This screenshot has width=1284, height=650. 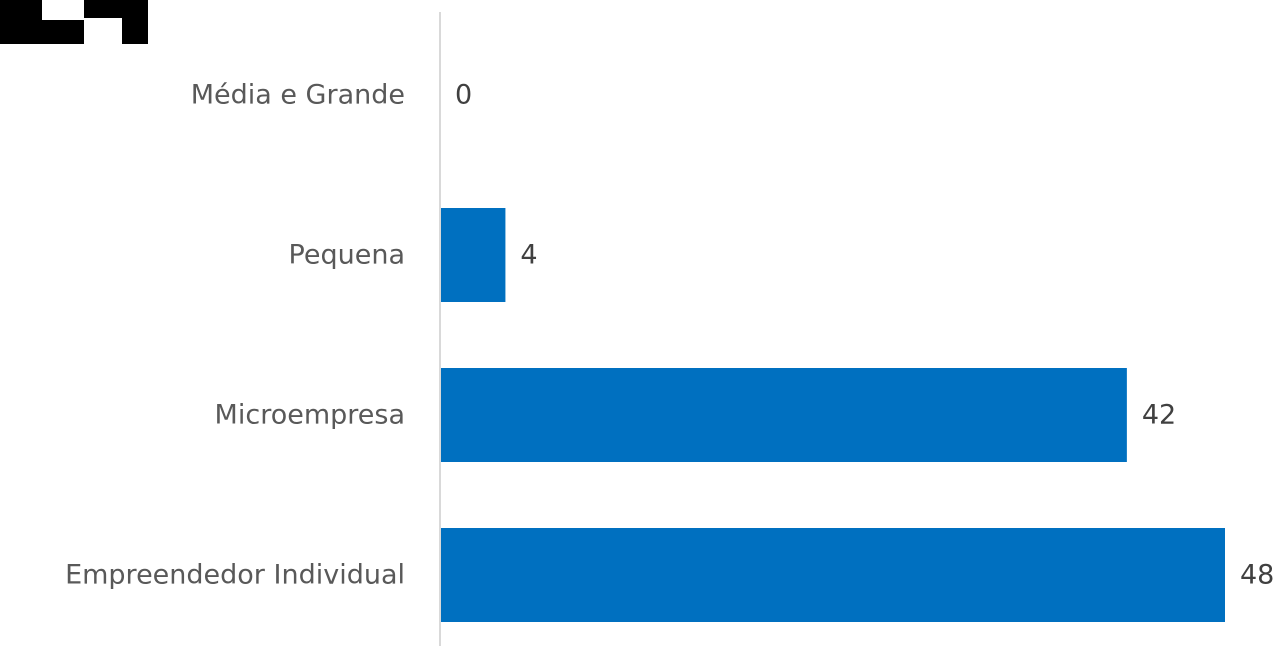 What do you see at coordinates (528, 255) in the screenshot?
I see `value-label: 4` at bounding box center [528, 255].